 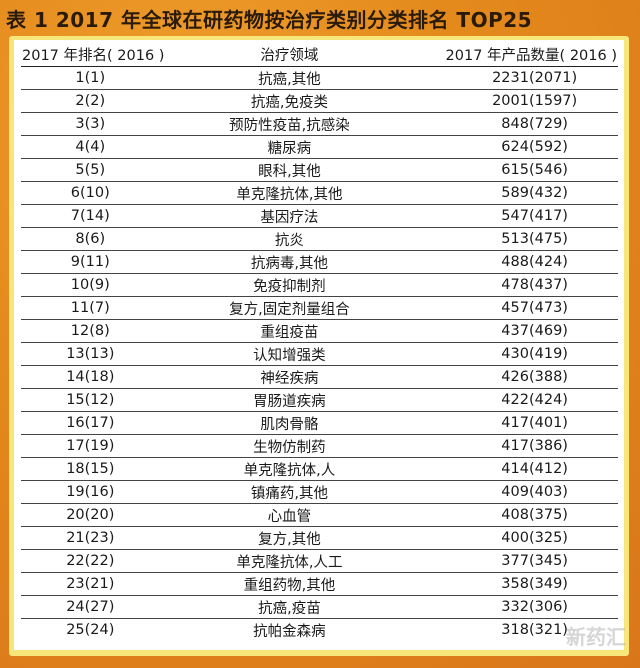 What do you see at coordinates (514, 124) in the screenshot?
I see `product-count-cell: 848(729)` at bounding box center [514, 124].